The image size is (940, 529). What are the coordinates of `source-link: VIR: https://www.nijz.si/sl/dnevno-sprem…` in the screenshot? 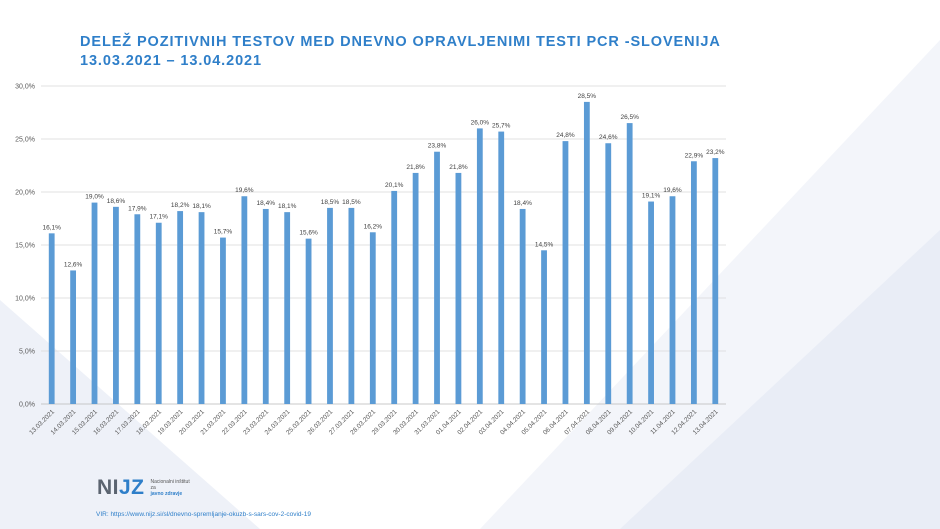 It's located at (203, 514).